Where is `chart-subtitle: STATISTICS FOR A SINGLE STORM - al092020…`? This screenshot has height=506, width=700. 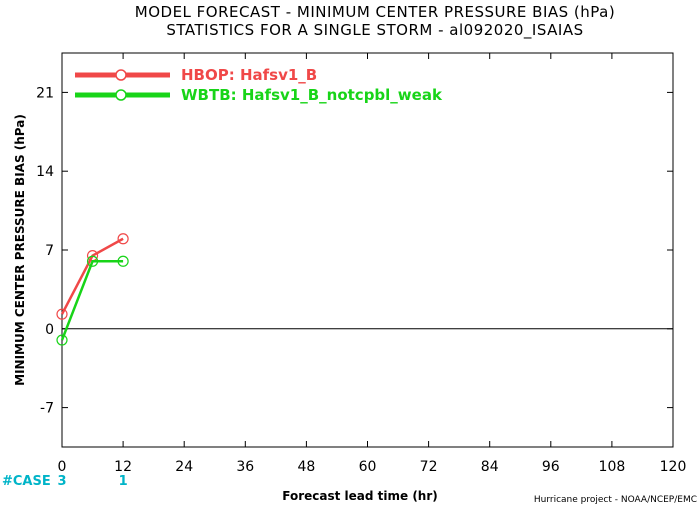
chart-subtitle: STATISTICS FOR A SINGLE STORM - al092020… is located at coordinates (374, 30).